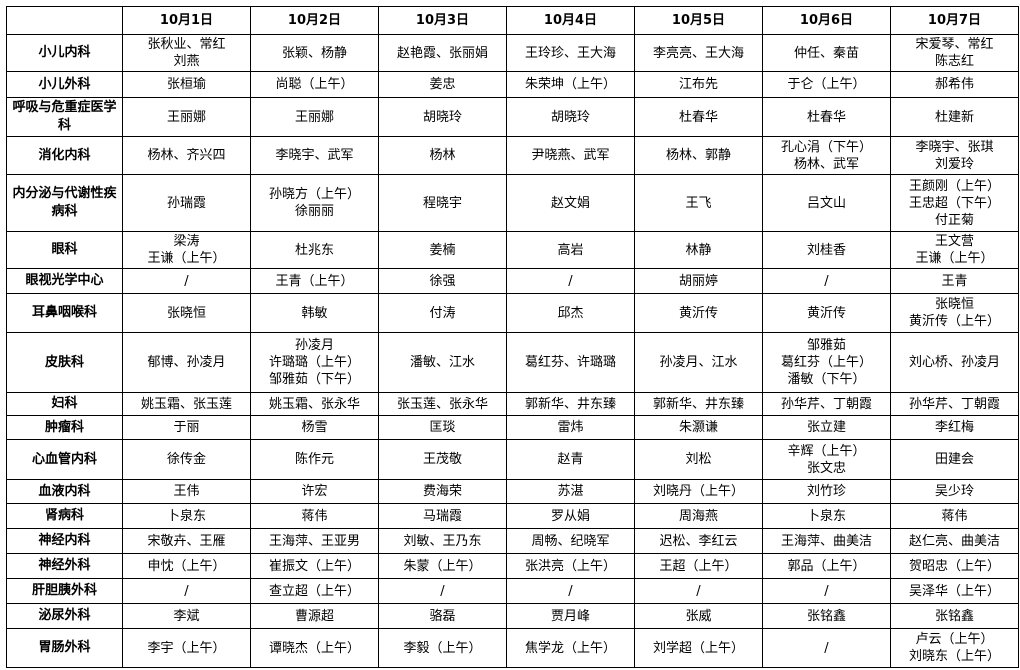 This screenshot has width=1020, height=670. What do you see at coordinates (954, 281) in the screenshot?
I see `doctor-entry: 王青` at bounding box center [954, 281].